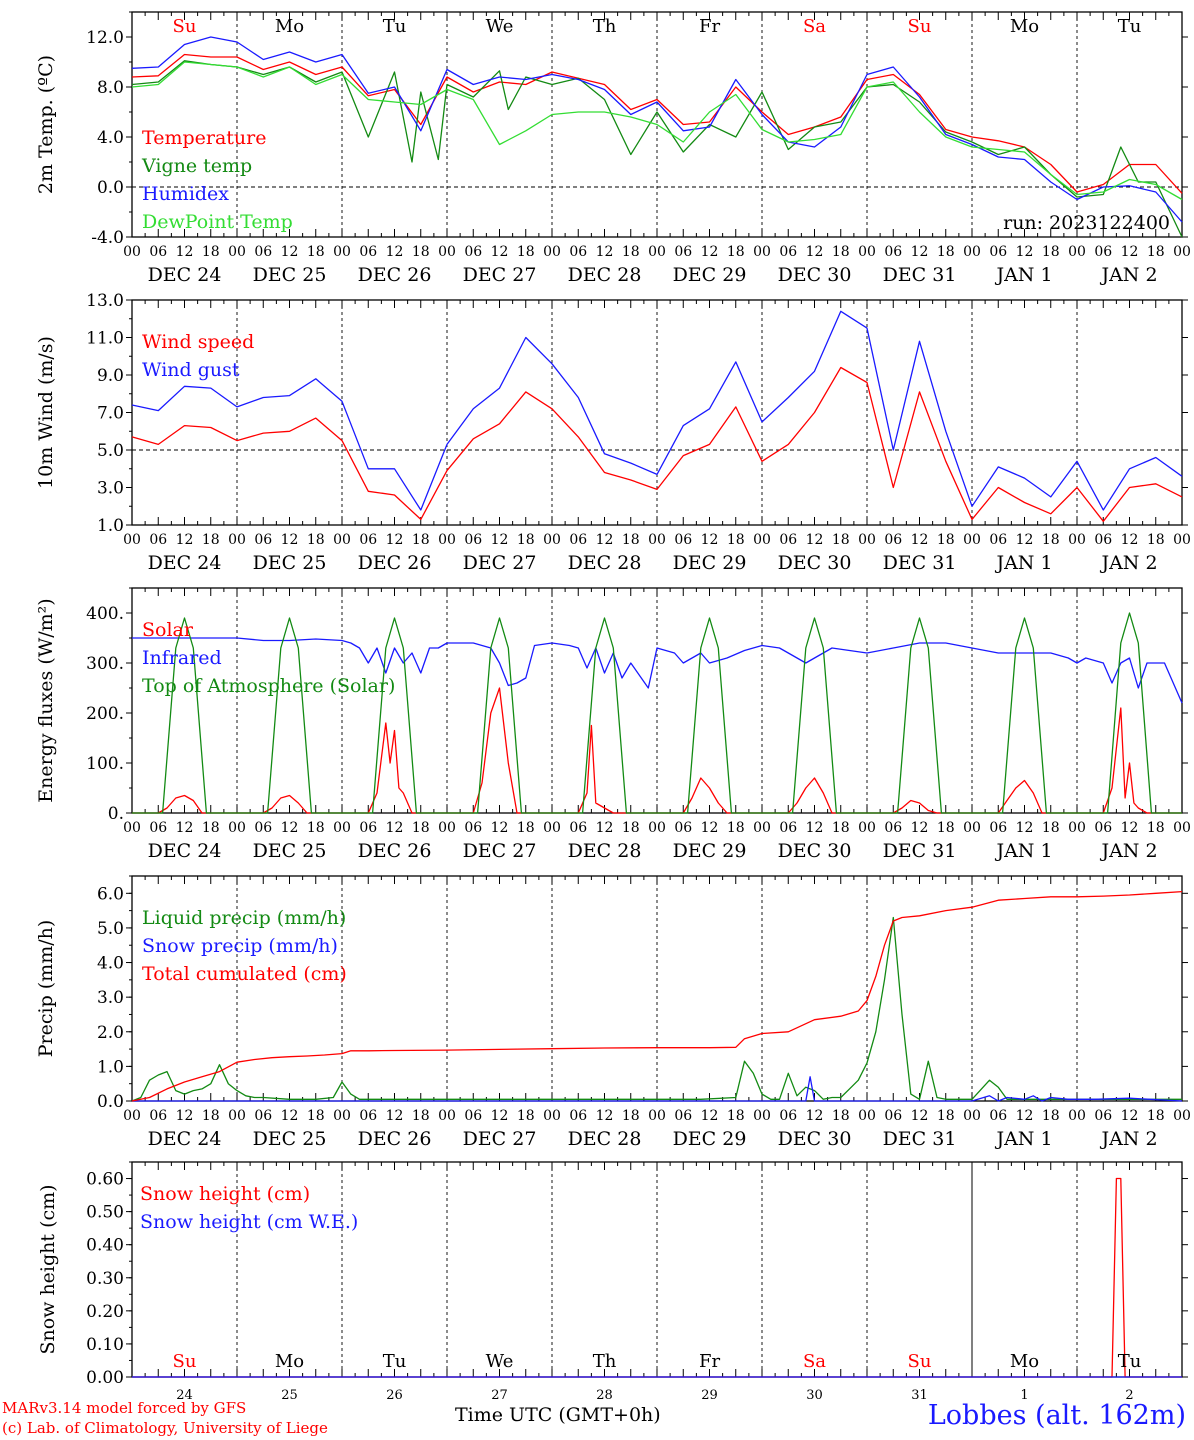 Image resolution: width=1194 pixels, height=1440 pixels. Describe the element at coordinates (105, 614) in the screenshot. I see `y-tick-label: 400.` at that location.